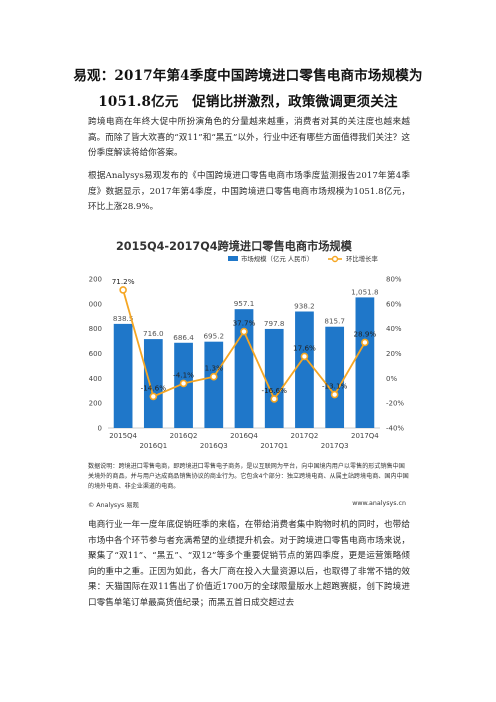 The width and height of the screenshot is (496, 702). Describe the element at coordinates (334, 321) in the screenshot. I see `bar-value-label: 815.7` at that location.